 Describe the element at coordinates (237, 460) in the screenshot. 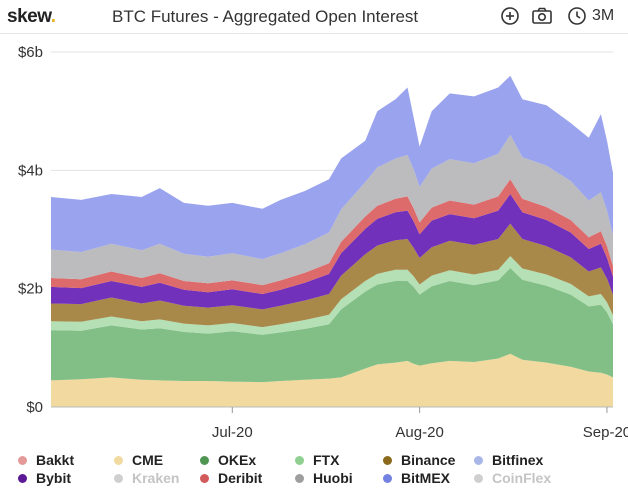

I see `legend-label: OKEx` at that location.